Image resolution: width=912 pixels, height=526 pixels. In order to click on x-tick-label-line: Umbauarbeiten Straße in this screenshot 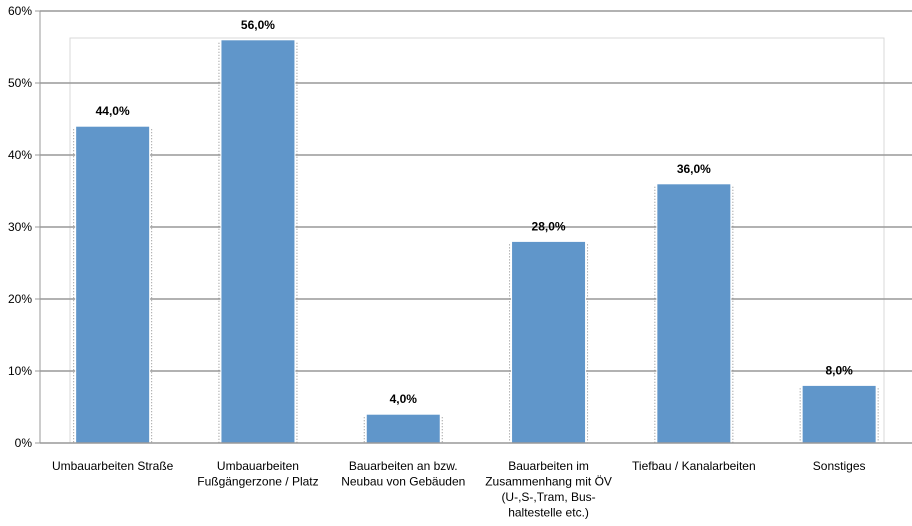, I will do `click(113, 466)`.